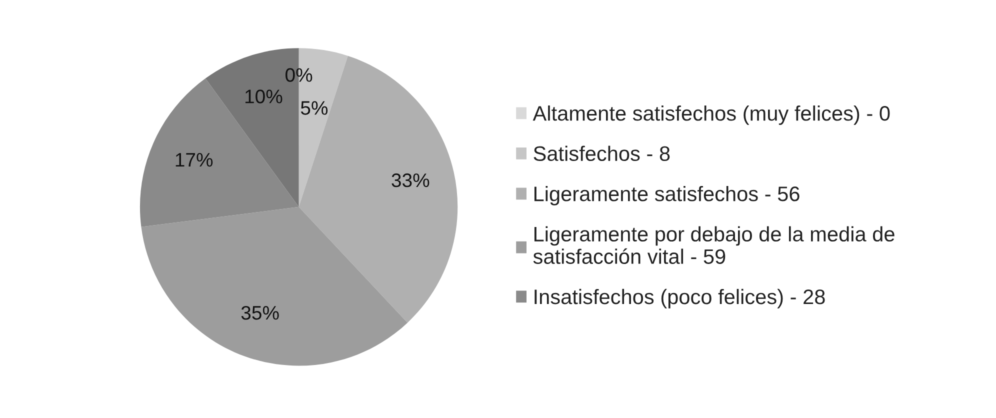 The height and width of the screenshot is (418, 996). Describe the element at coordinates (667, 196) in the screenshot. I see `legend-label: Ligeramente satisfechos - 56` at that location.